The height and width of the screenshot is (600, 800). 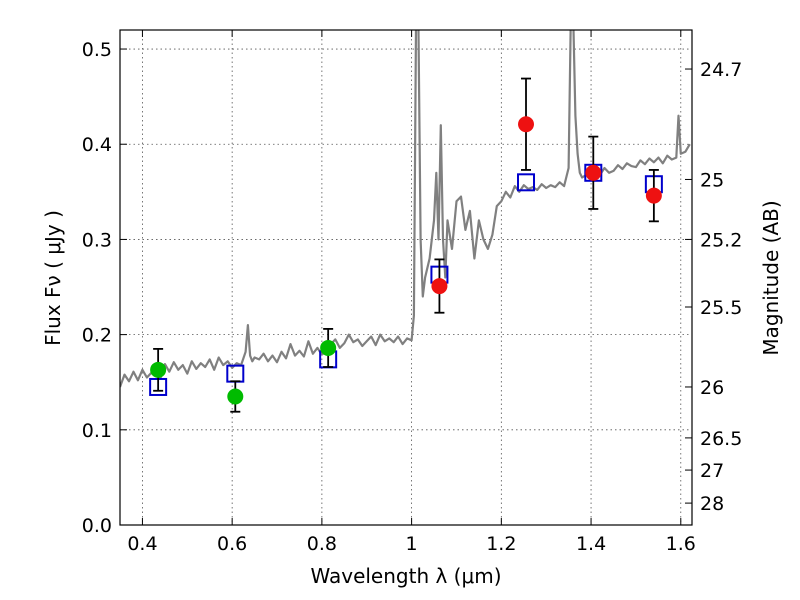 What do you see at coordinates (53, 278) in the screenshot?
I see `y-axis-label: Flux Fν ( μJy )` at bounding box center [53, 278].